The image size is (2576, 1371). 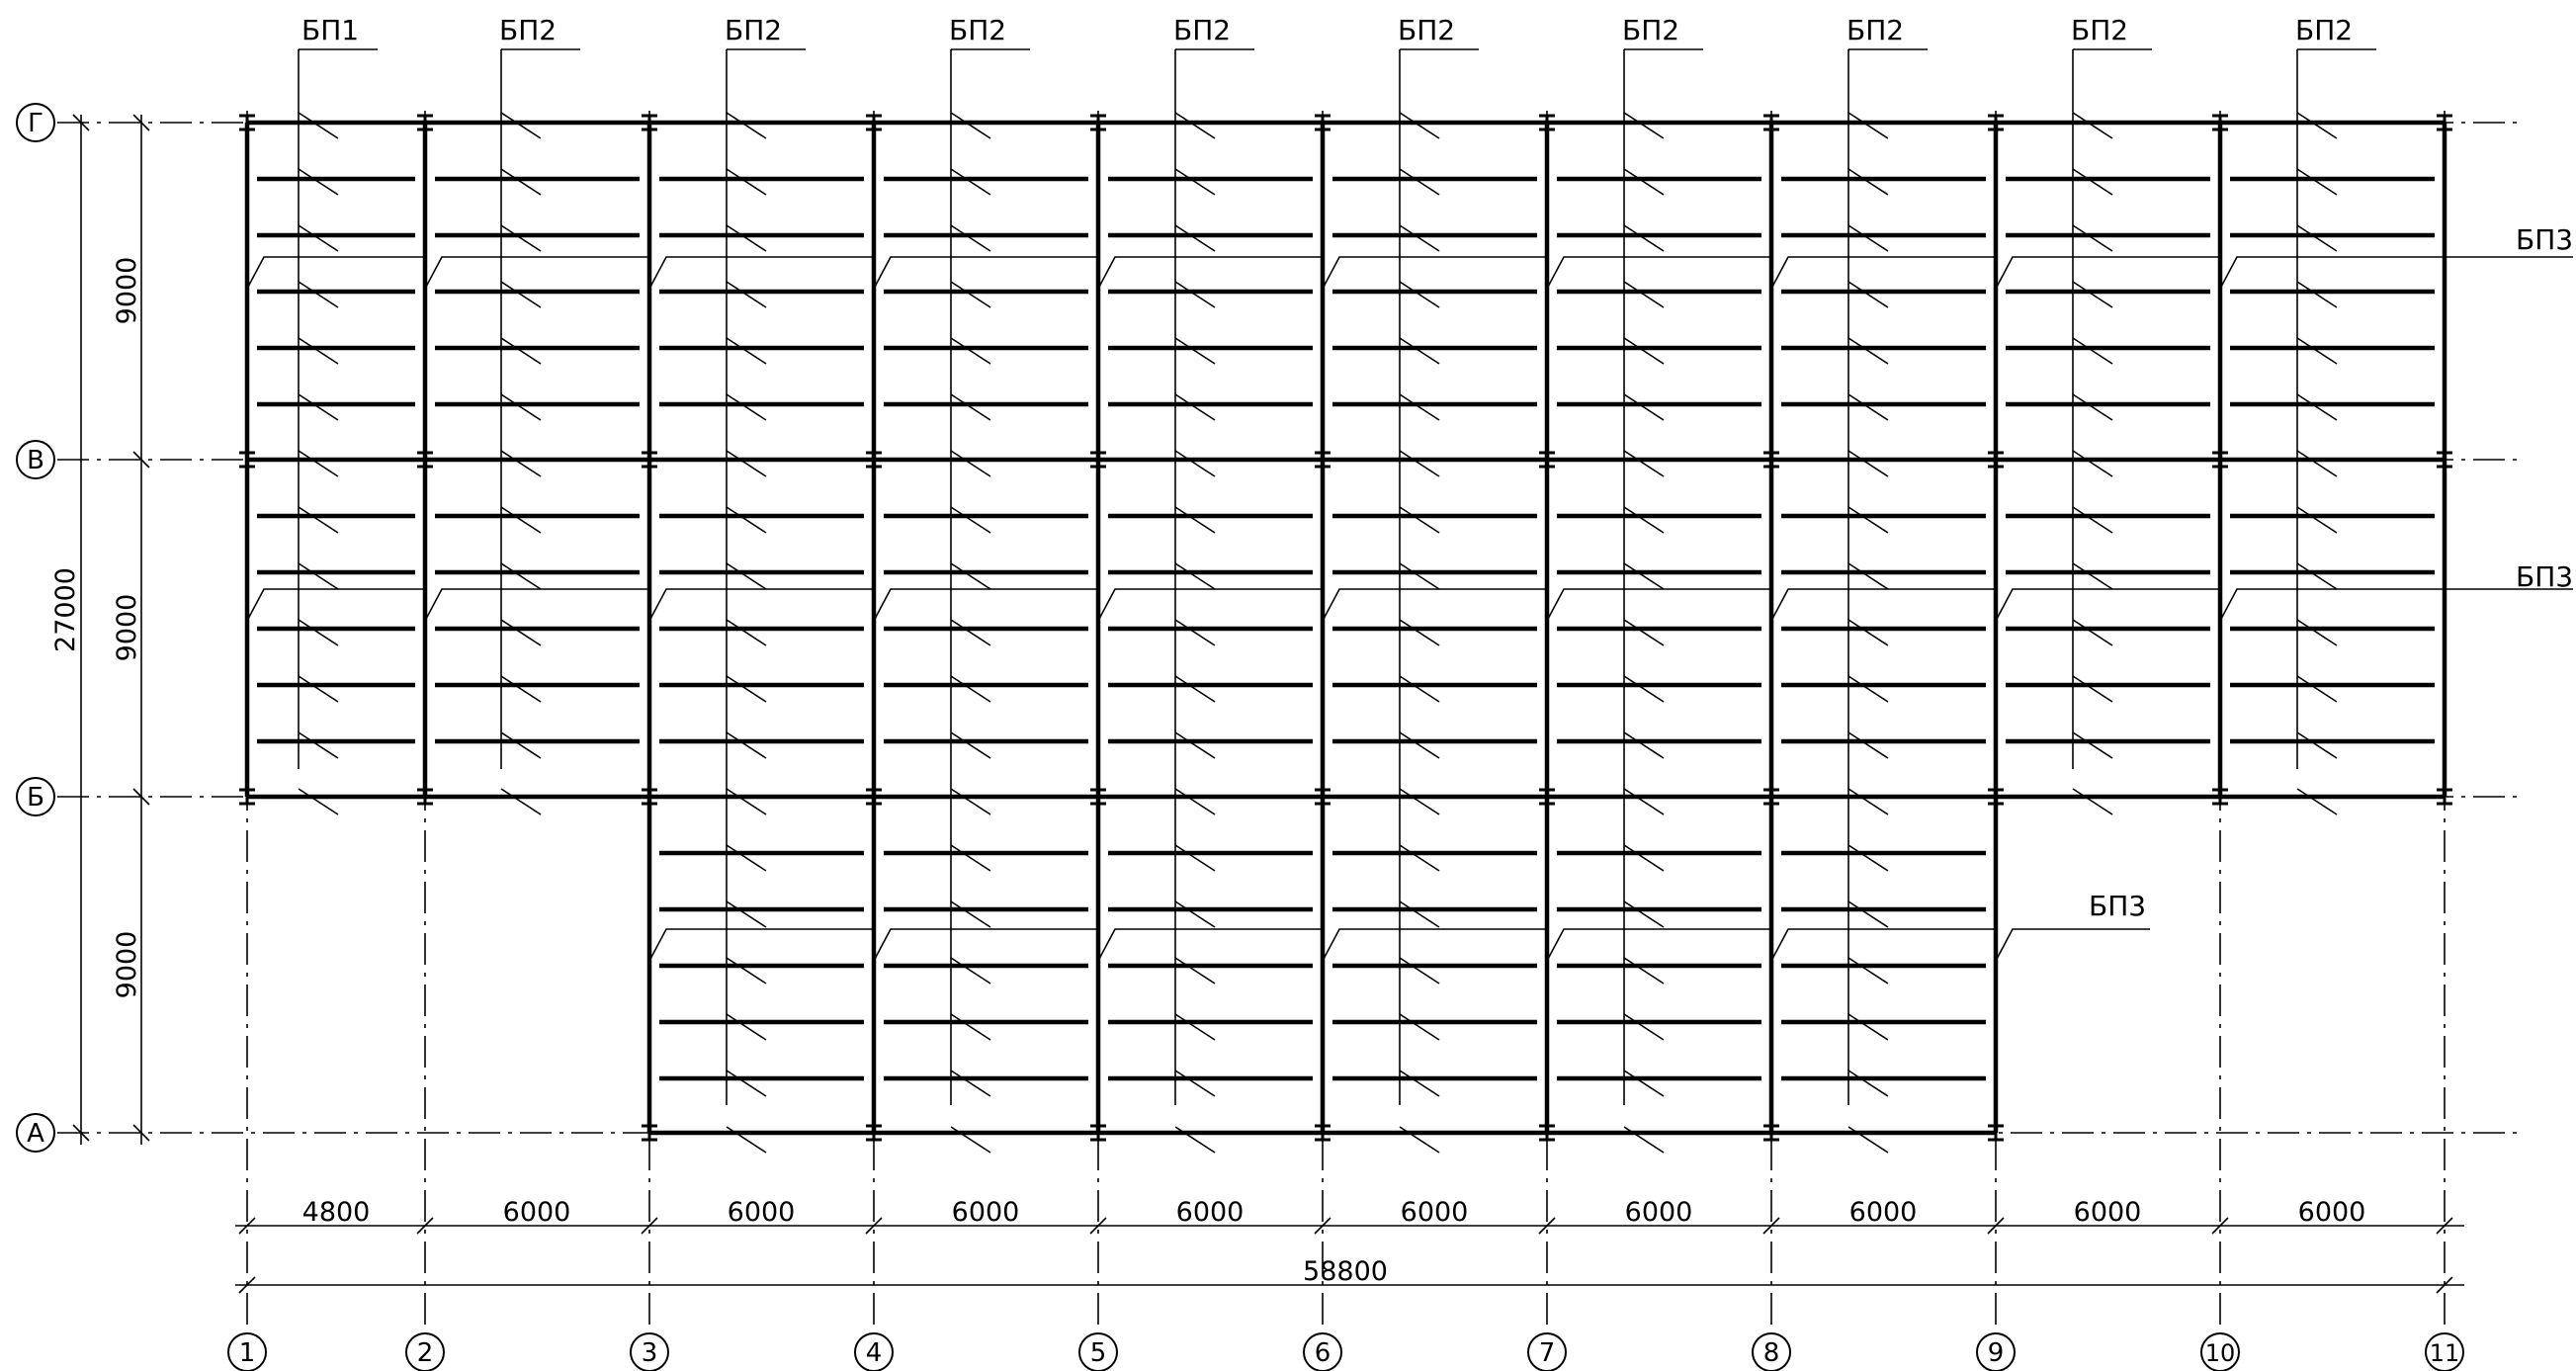 I want to click on axis-label: 6, so click(x=1323, y=1353).